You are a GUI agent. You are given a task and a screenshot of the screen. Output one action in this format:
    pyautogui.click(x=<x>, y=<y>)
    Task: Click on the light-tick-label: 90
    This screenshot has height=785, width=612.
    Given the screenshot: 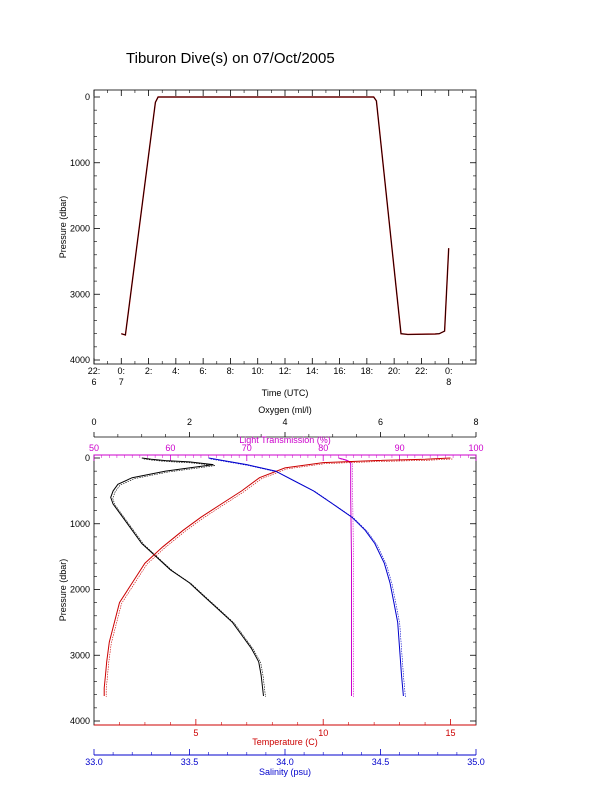 What is the action you would take?
    pyautogui.click(x=400, y=448)
    